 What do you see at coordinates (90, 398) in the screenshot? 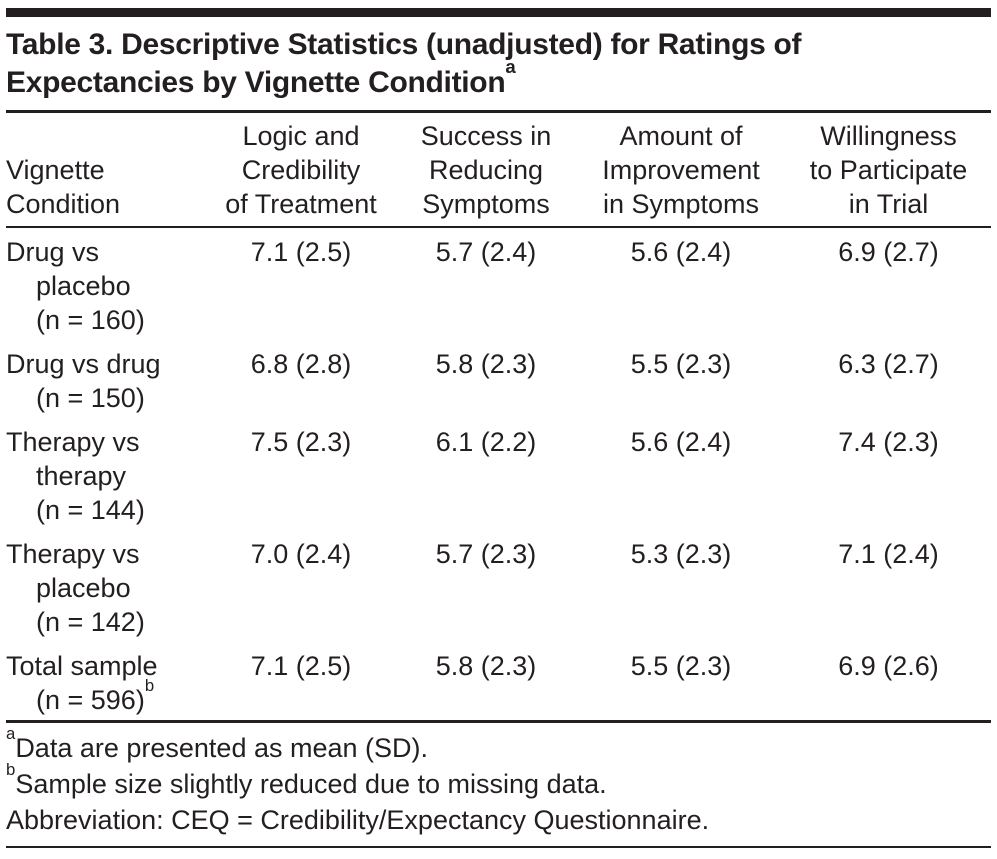
I see `condition-n-line: (n = 150)` at bounding box center [90, 398].